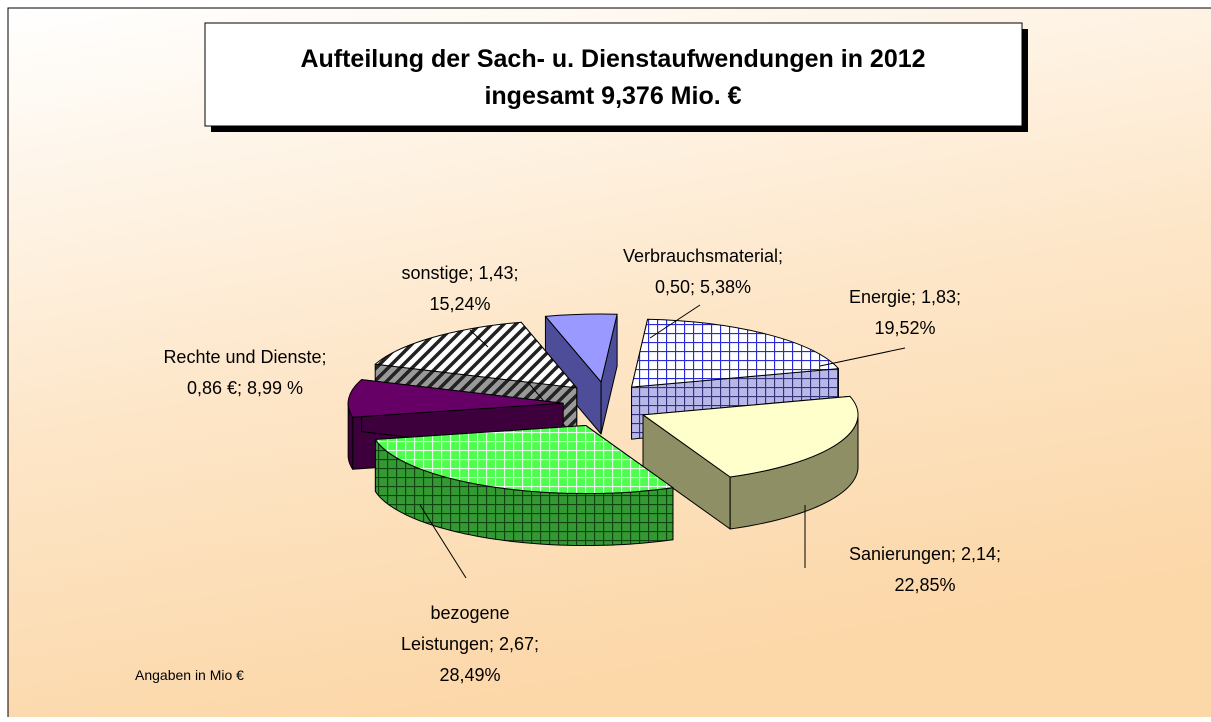  What do you see at coordinates (905, 297) in the screenshot?
I see `data-label-line: Energie; 1,83;` at bounding box center [905, 297].